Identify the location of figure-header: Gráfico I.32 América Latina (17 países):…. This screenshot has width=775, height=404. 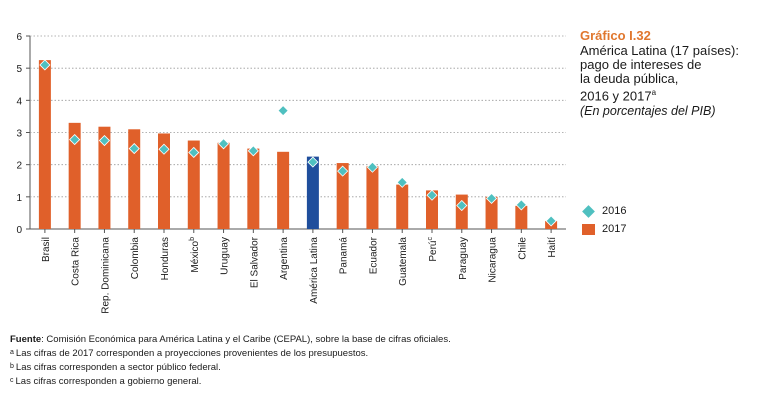
(675, 73).